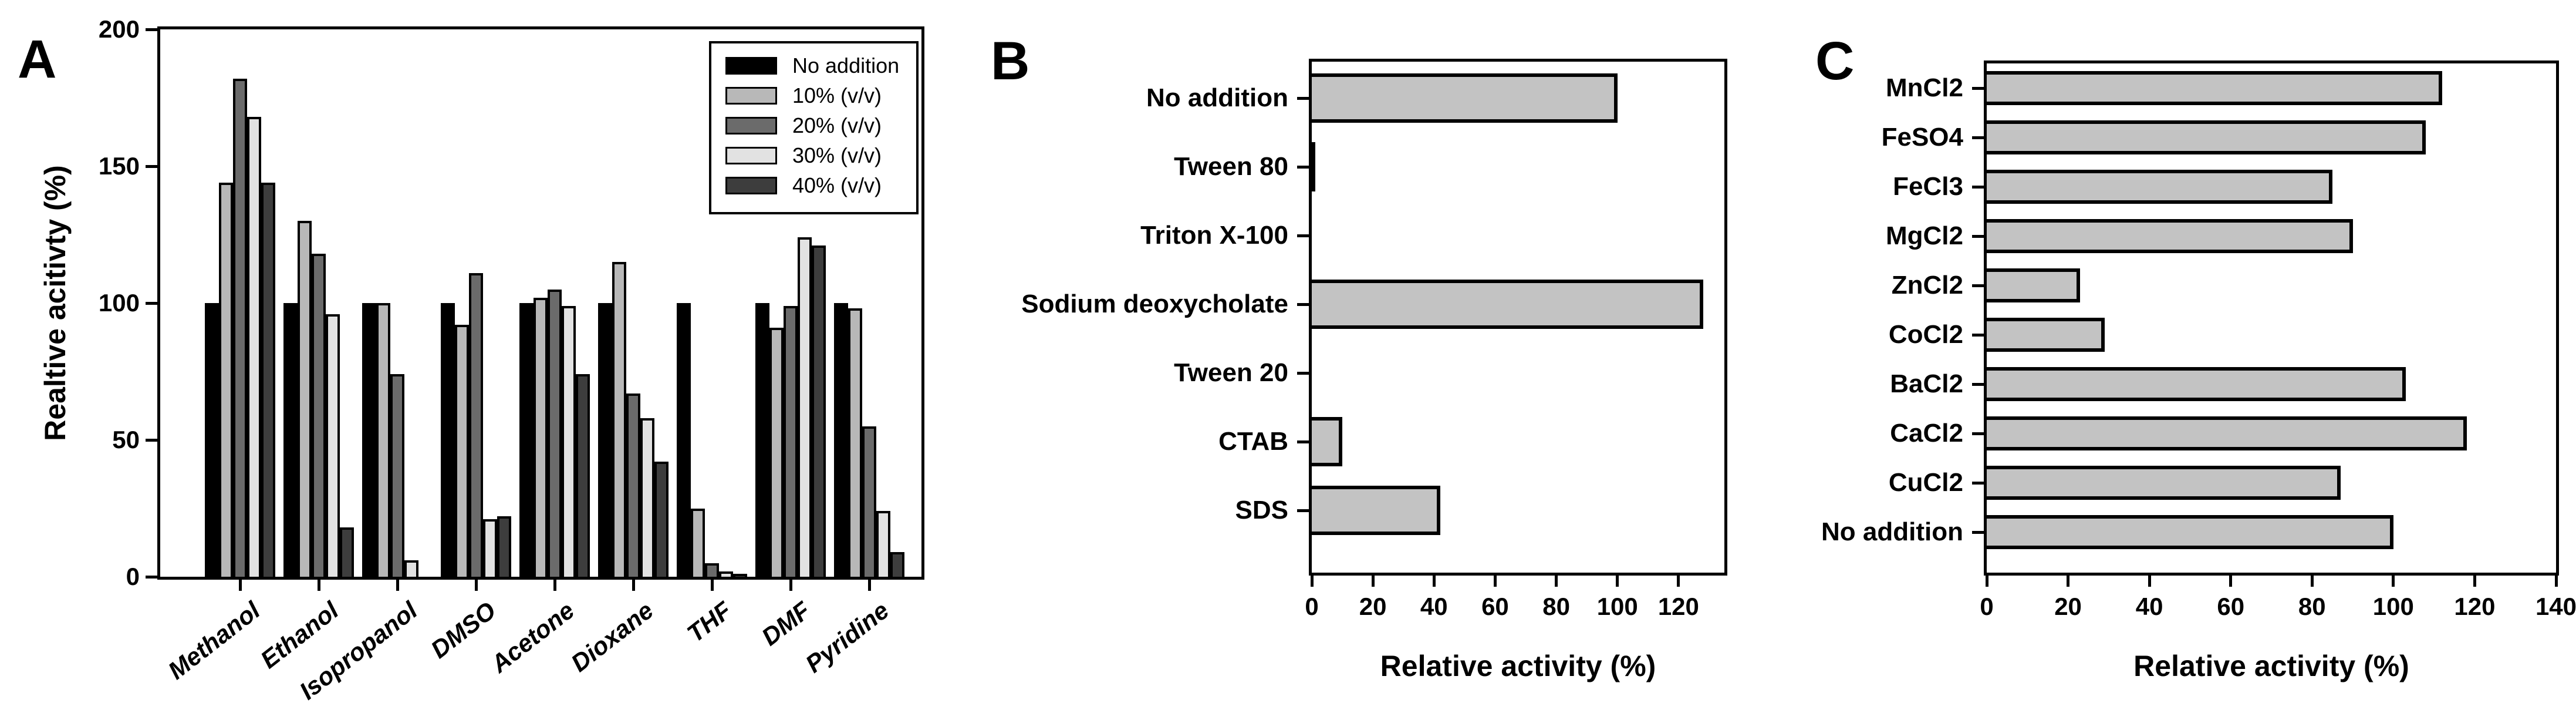 Image resolution: width=2576 pixels, height=713 pixels. Describe the element at coordinates (712, 570) in the screenshot. I see `bar-thf-20-v-v` at that location.